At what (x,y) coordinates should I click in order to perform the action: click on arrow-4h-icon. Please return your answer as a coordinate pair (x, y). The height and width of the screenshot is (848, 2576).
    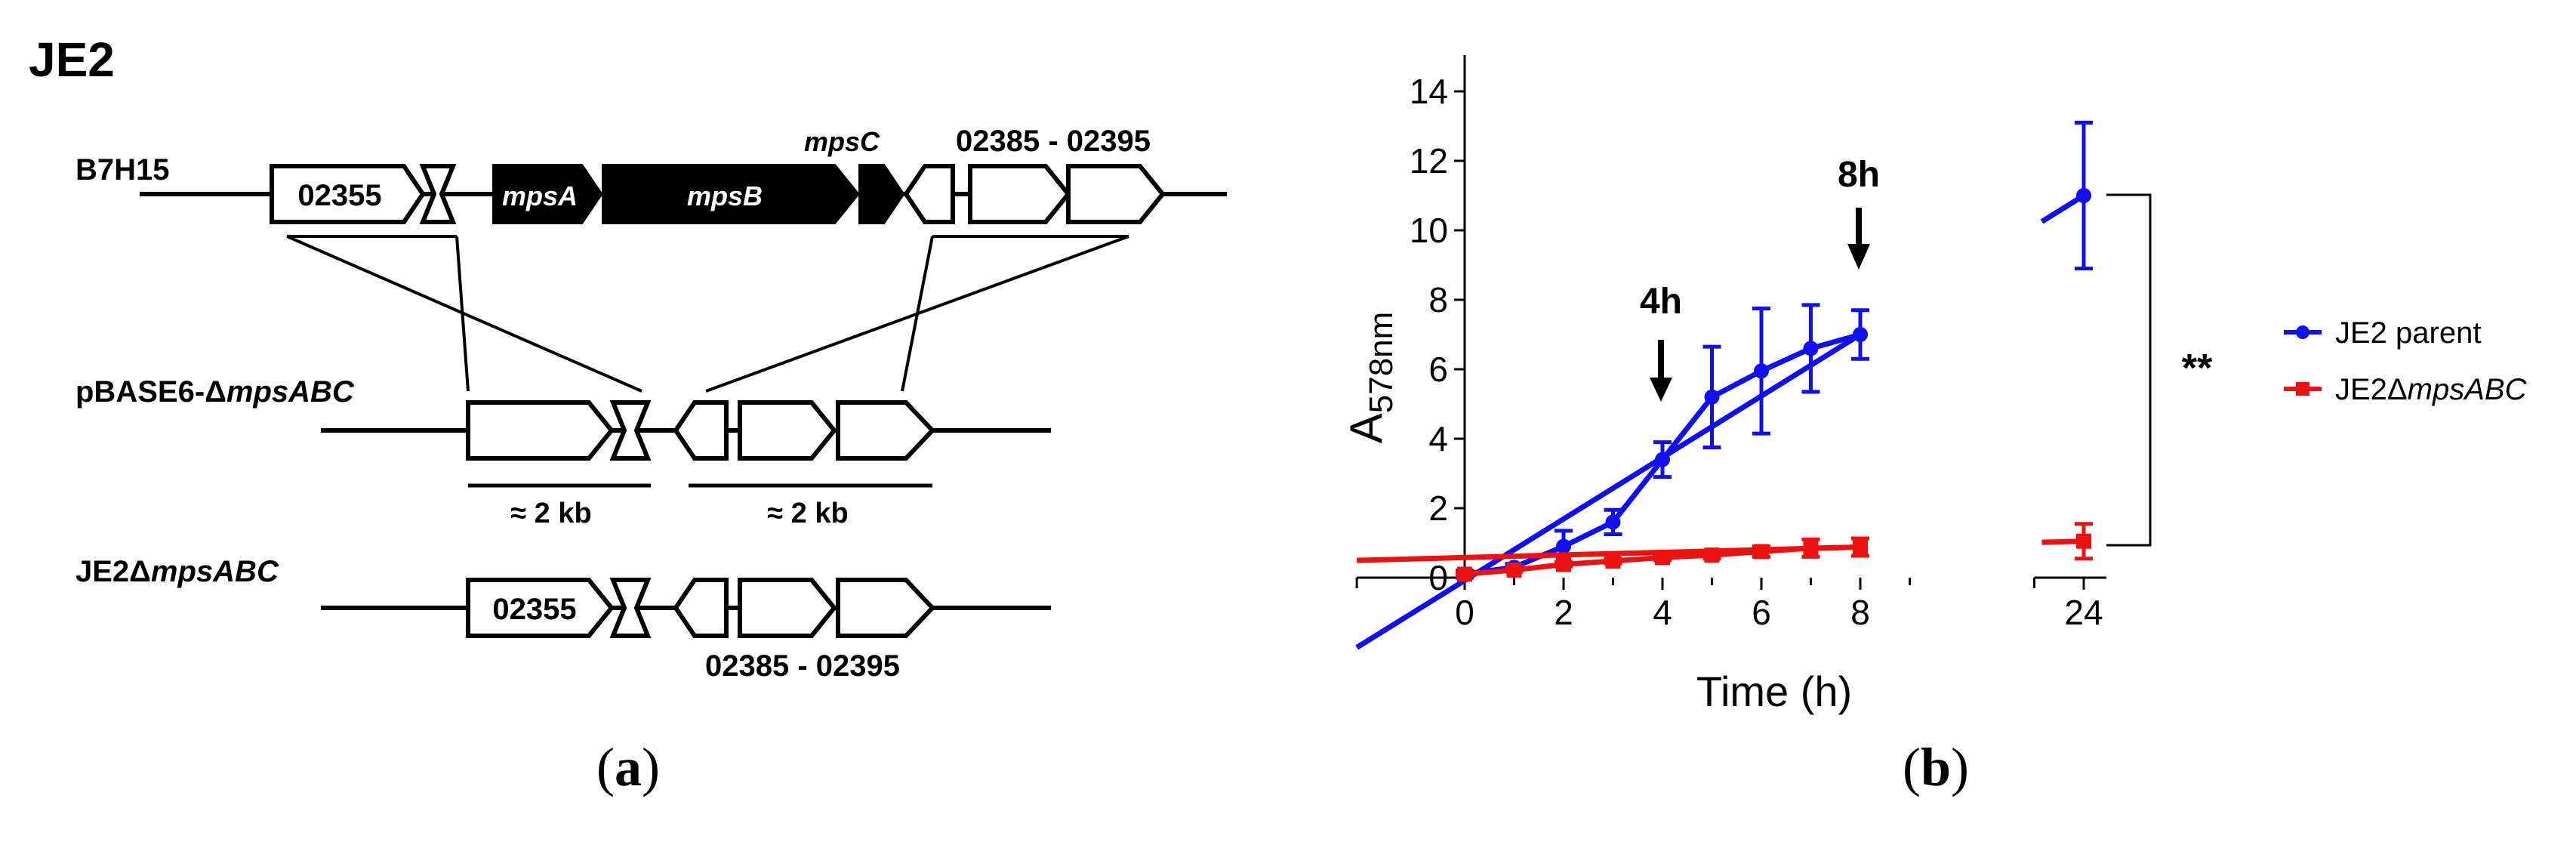
    Looking at the image, I should click on (1661, 371).